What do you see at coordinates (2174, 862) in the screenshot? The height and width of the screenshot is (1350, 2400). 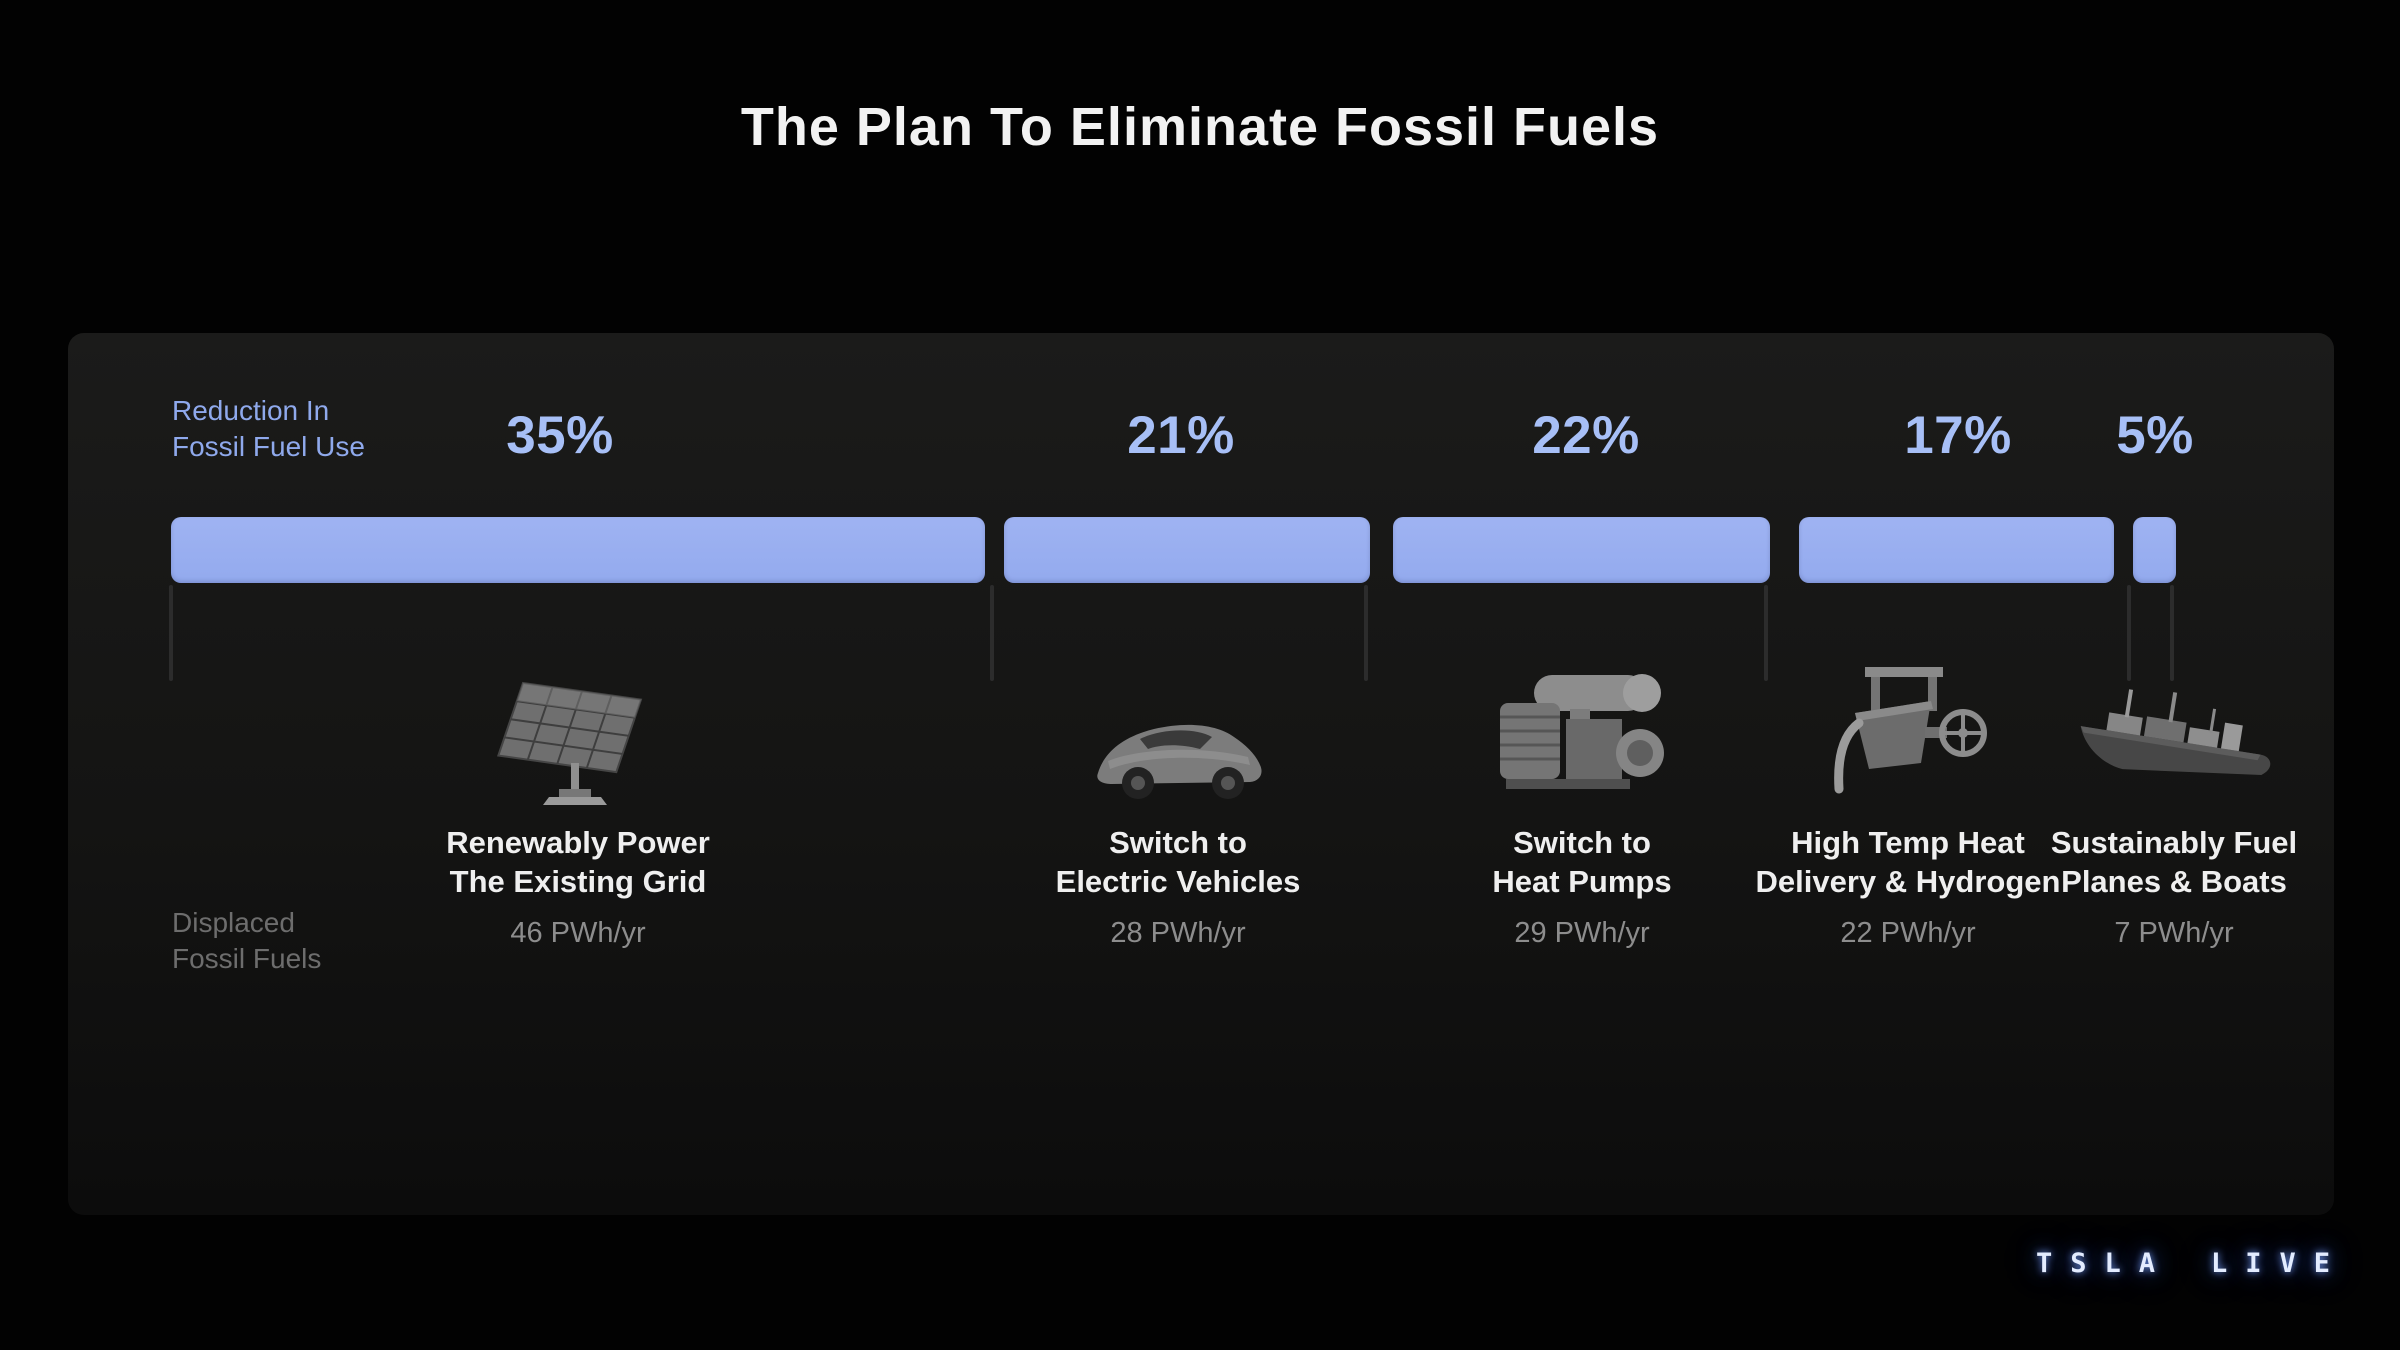 I see `category-label-planes-boats: Sustainably Fuel Planes & Boats` at bounding box center [2174, 862].